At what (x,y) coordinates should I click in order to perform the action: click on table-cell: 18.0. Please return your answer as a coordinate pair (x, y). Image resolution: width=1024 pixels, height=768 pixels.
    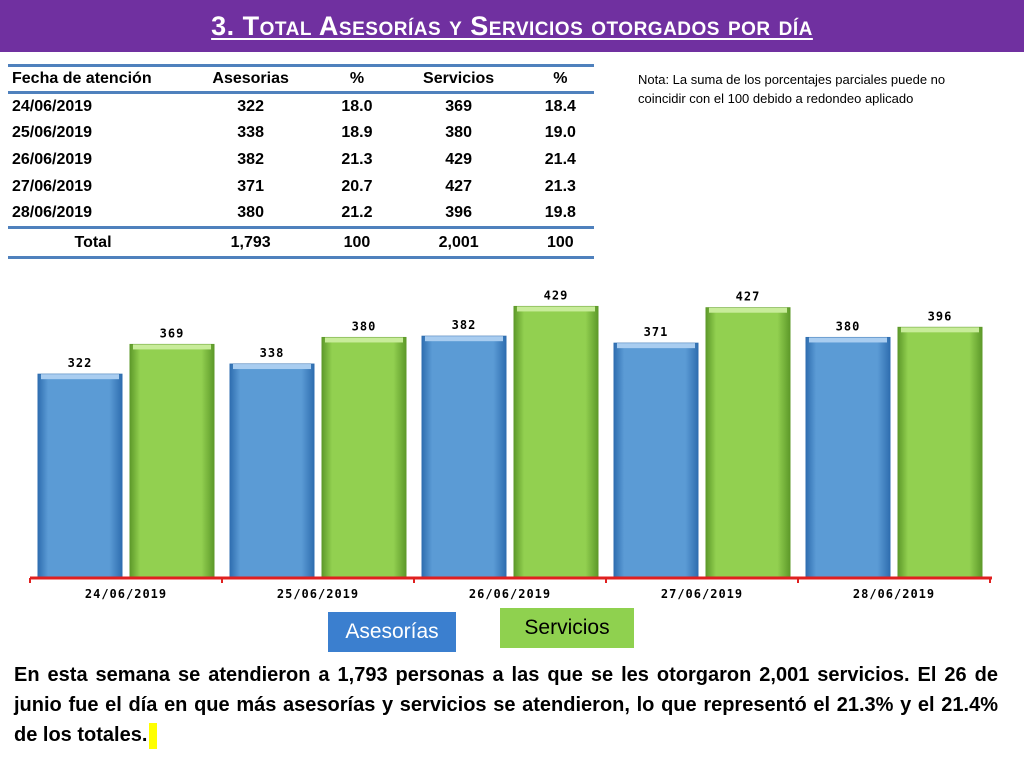
    Looking at the image, I should click on (357, 106).